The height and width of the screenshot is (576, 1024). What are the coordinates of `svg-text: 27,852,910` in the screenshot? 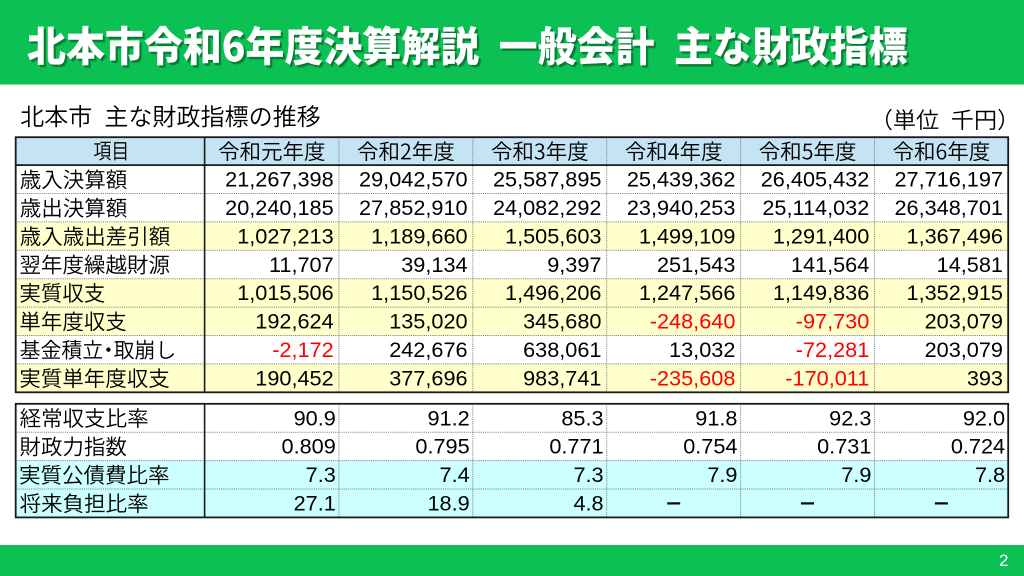 It's located at (413, 207).